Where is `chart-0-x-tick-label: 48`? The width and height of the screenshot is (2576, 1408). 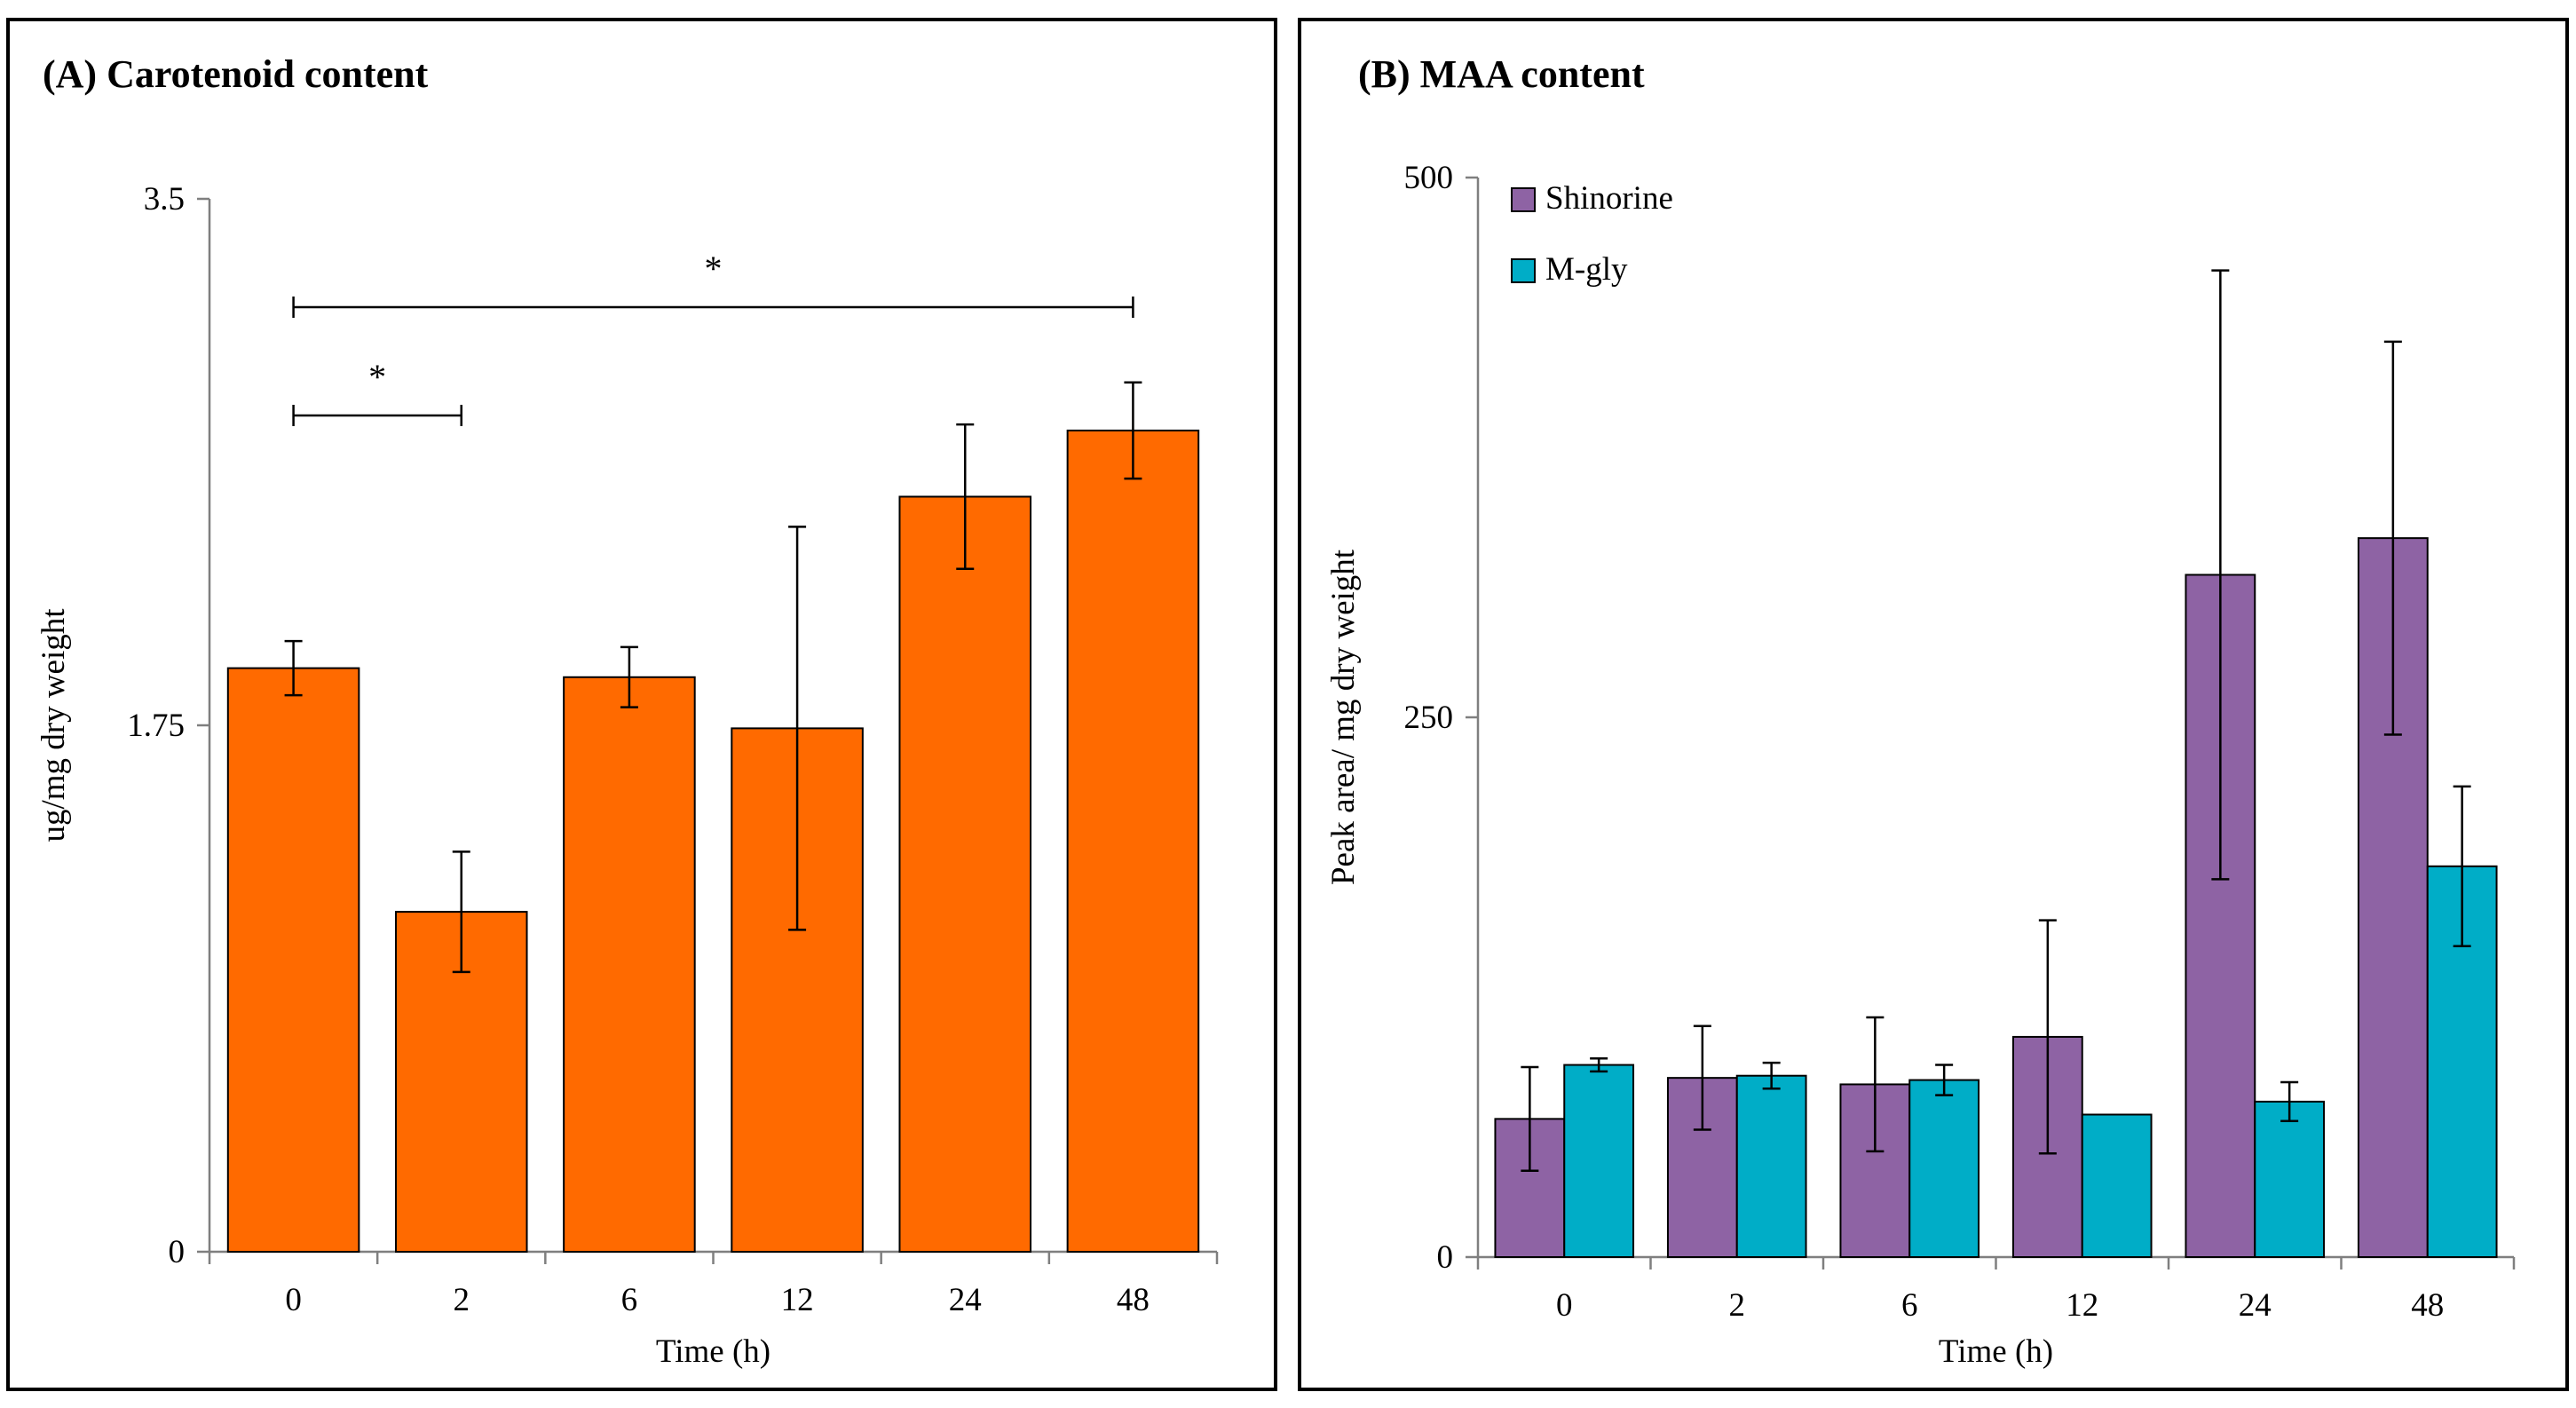 chart-0-x-tick-label: 48 is located at coordinates (1133, 1300).